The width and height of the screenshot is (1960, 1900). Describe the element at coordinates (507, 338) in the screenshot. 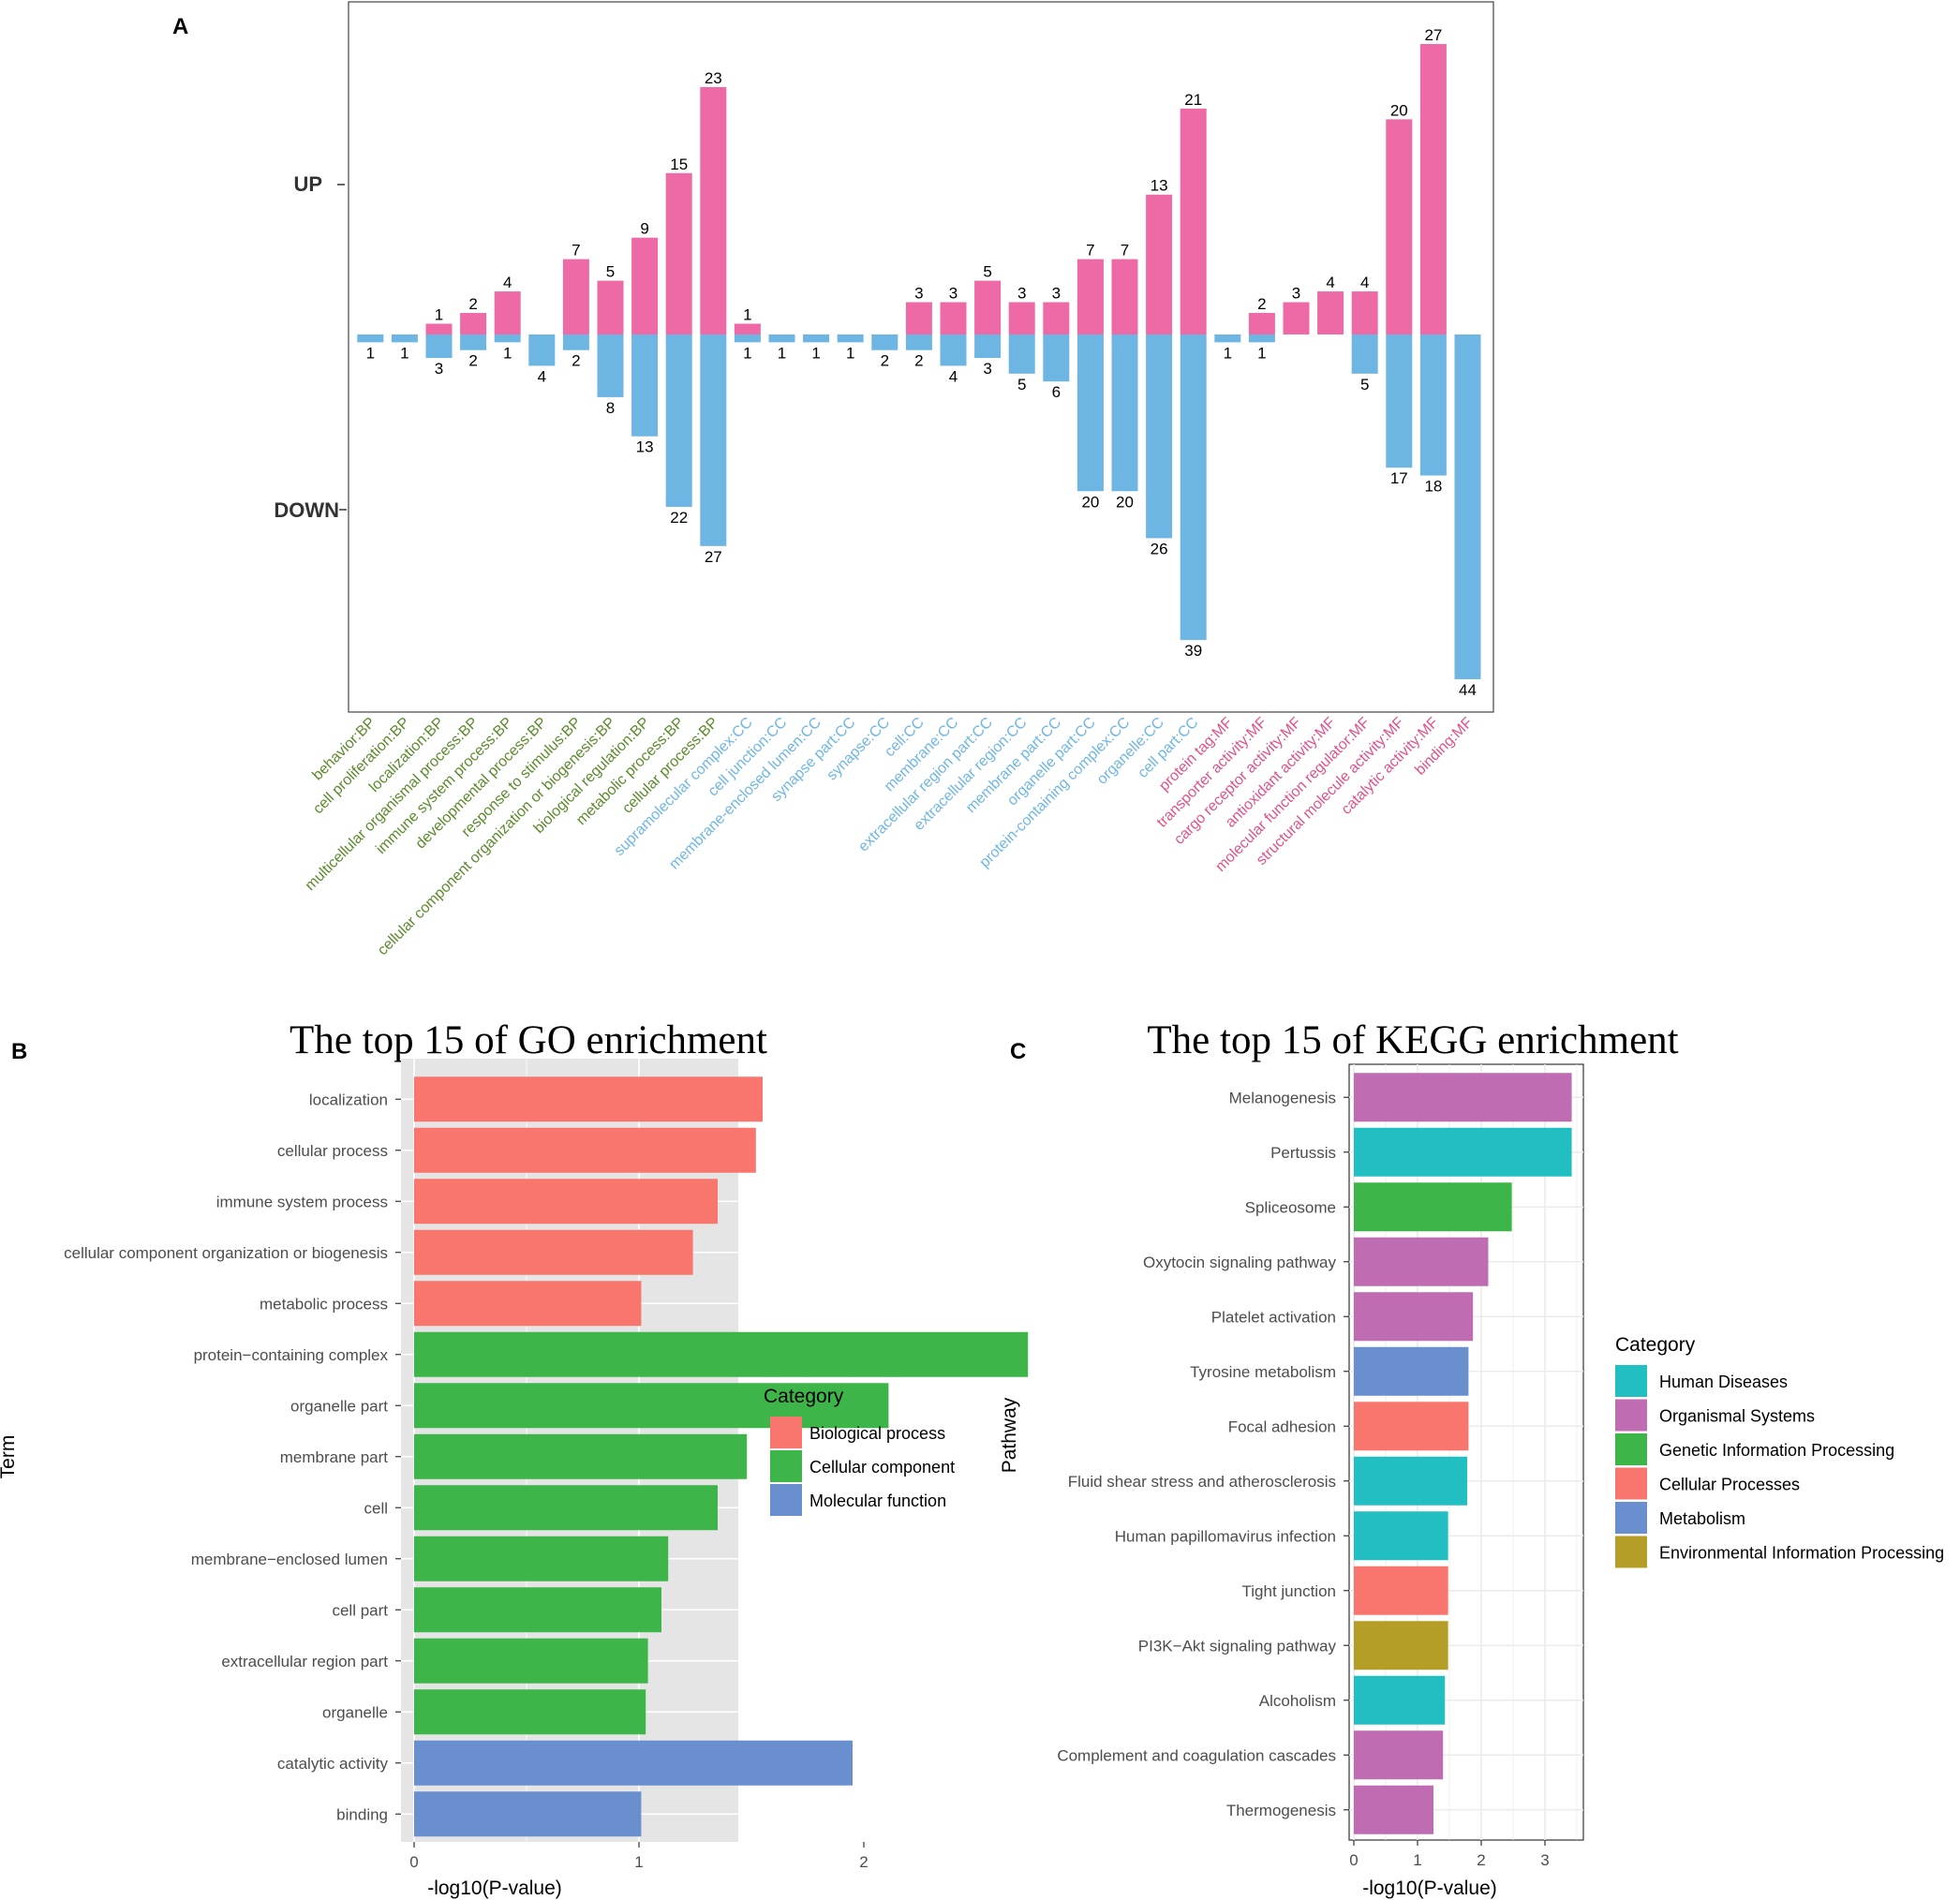

I see `down-bar-immune-system-process-bp` at that location.